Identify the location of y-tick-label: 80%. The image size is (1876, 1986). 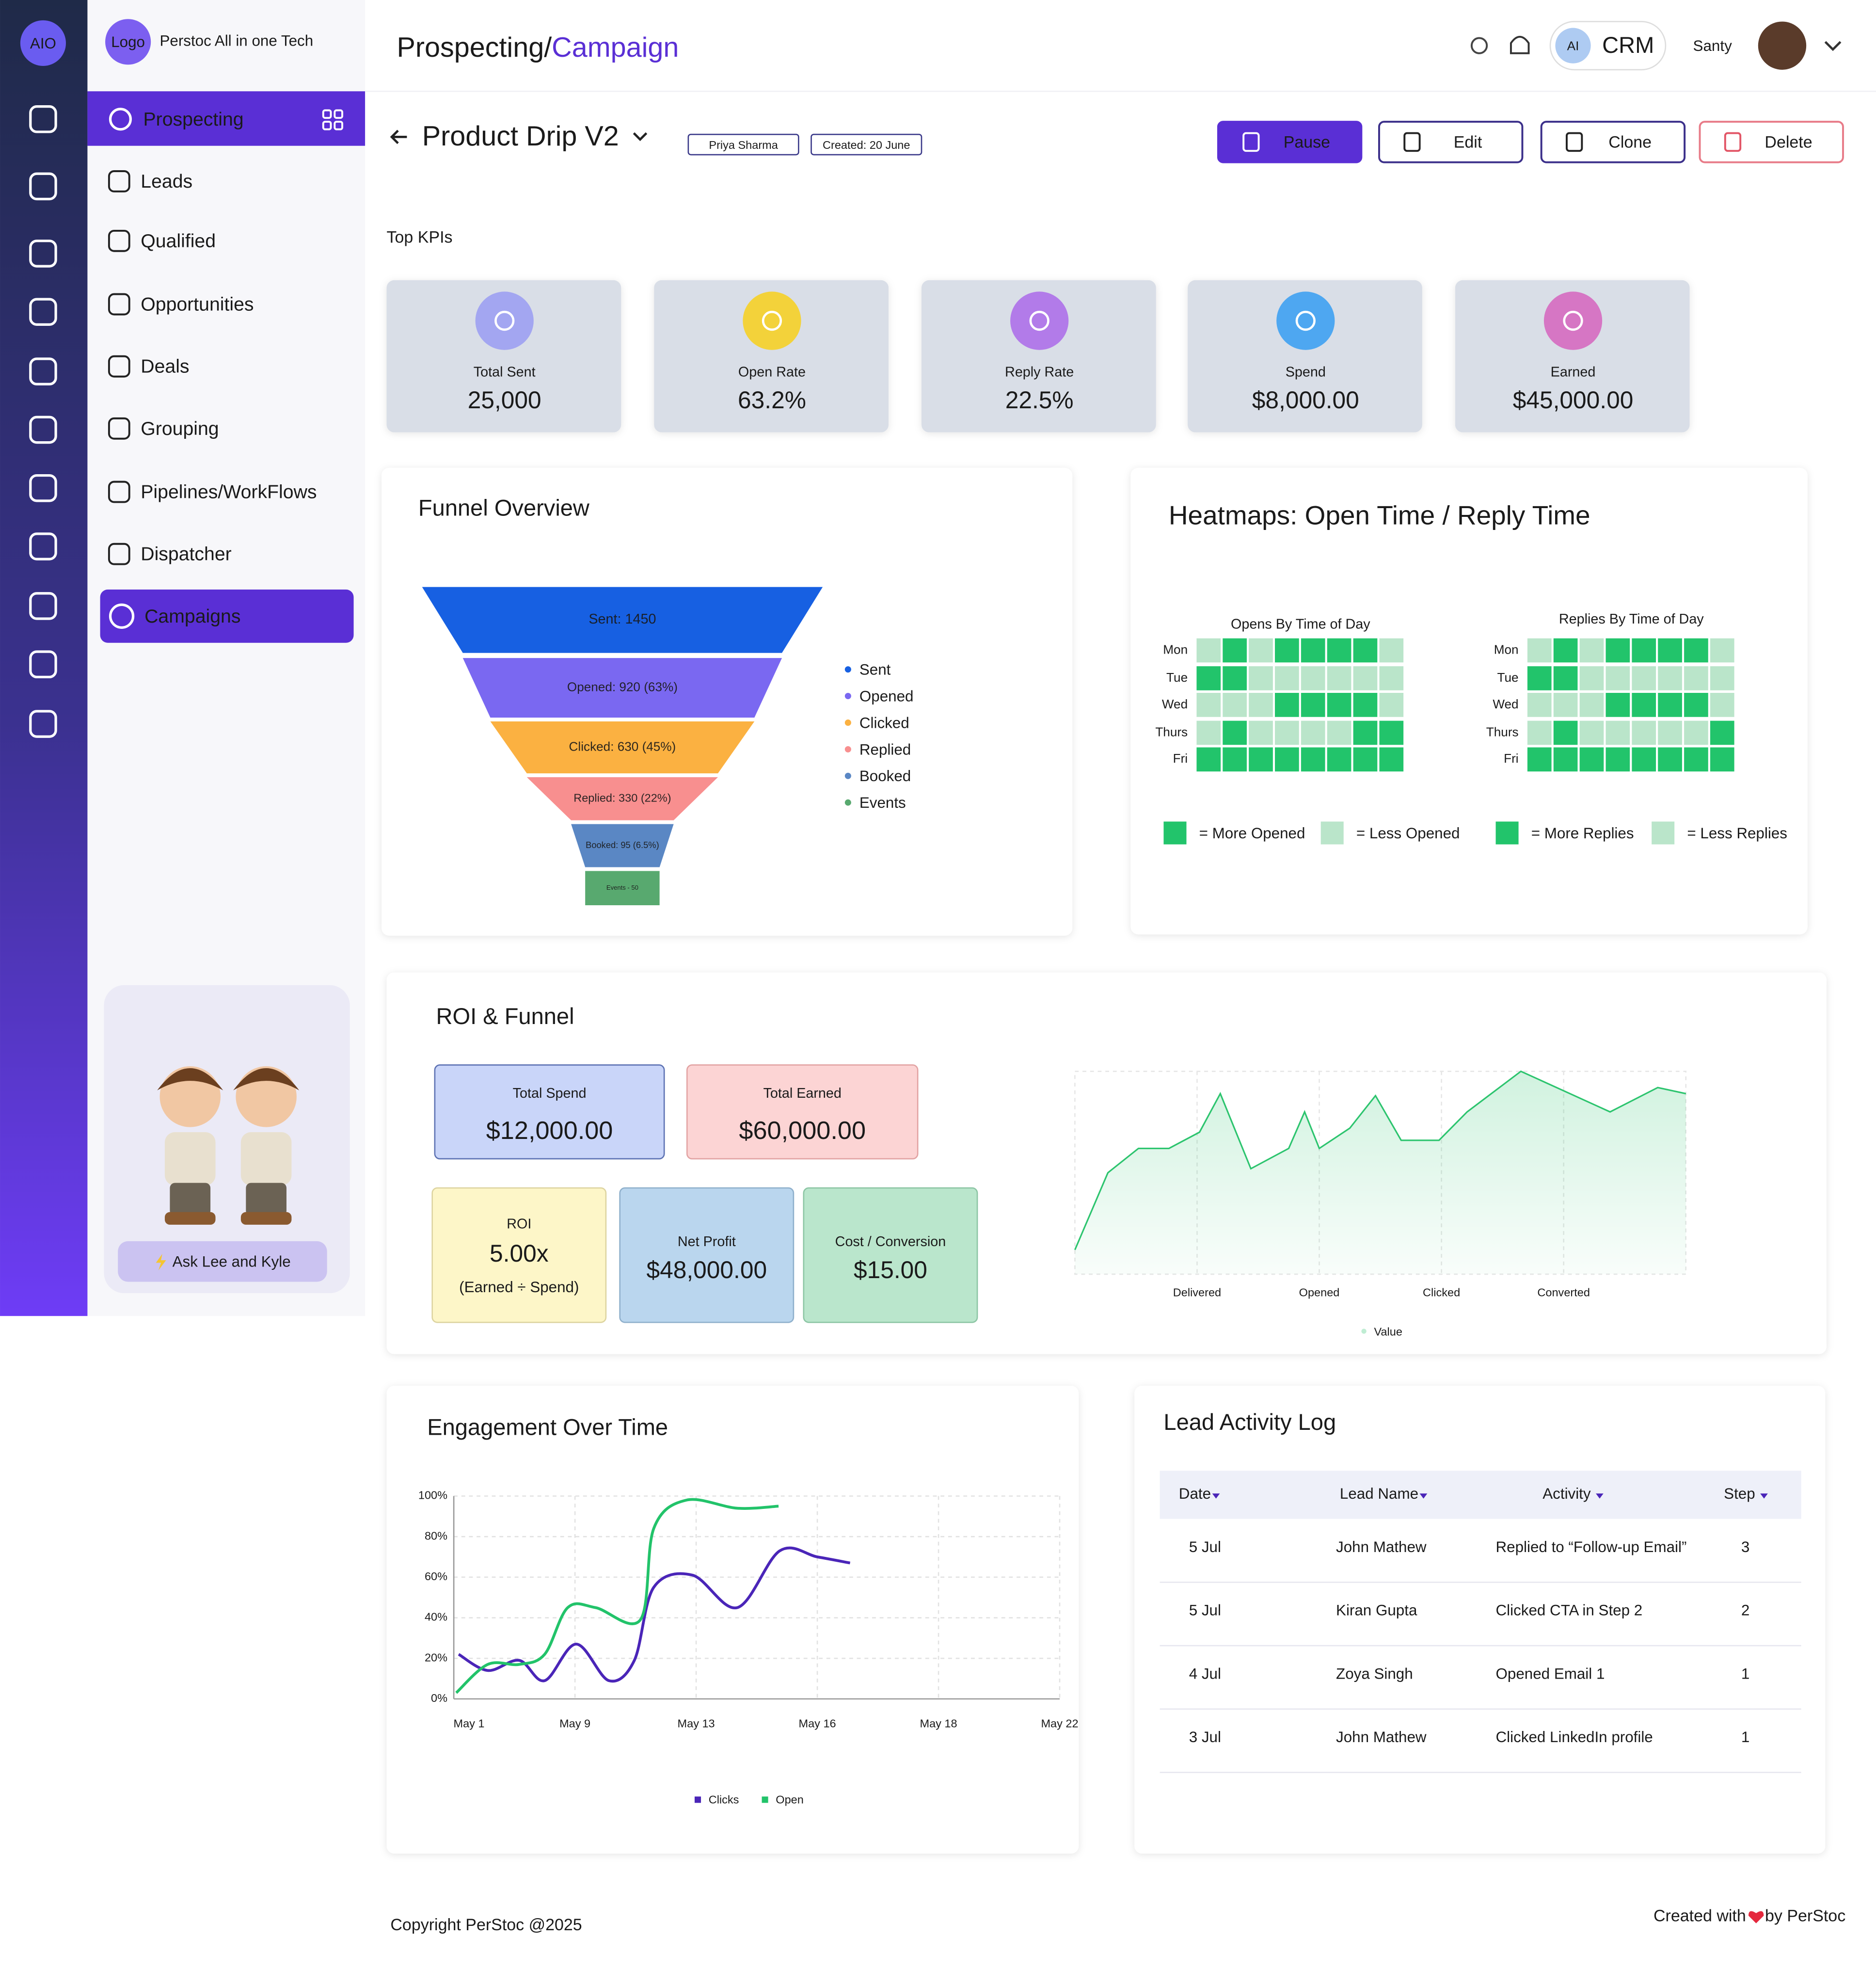
(436, 1535).